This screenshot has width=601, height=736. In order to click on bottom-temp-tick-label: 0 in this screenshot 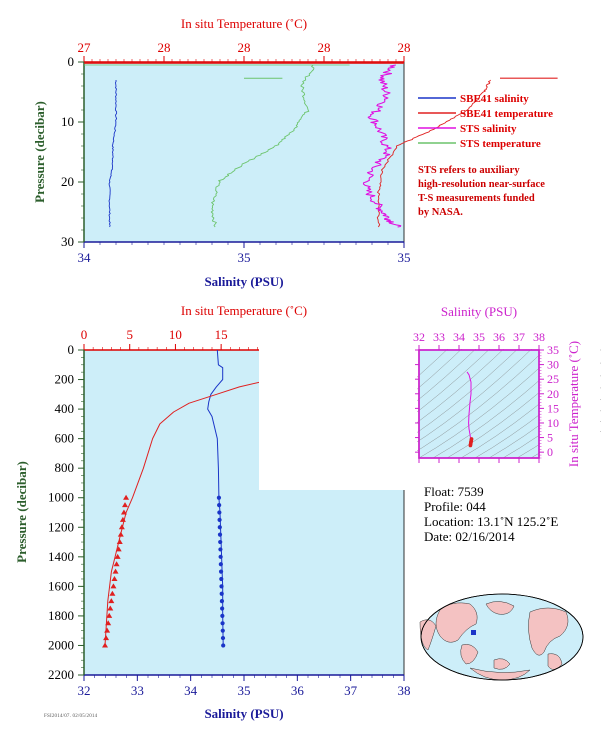, I will do `click(84, 334)`.